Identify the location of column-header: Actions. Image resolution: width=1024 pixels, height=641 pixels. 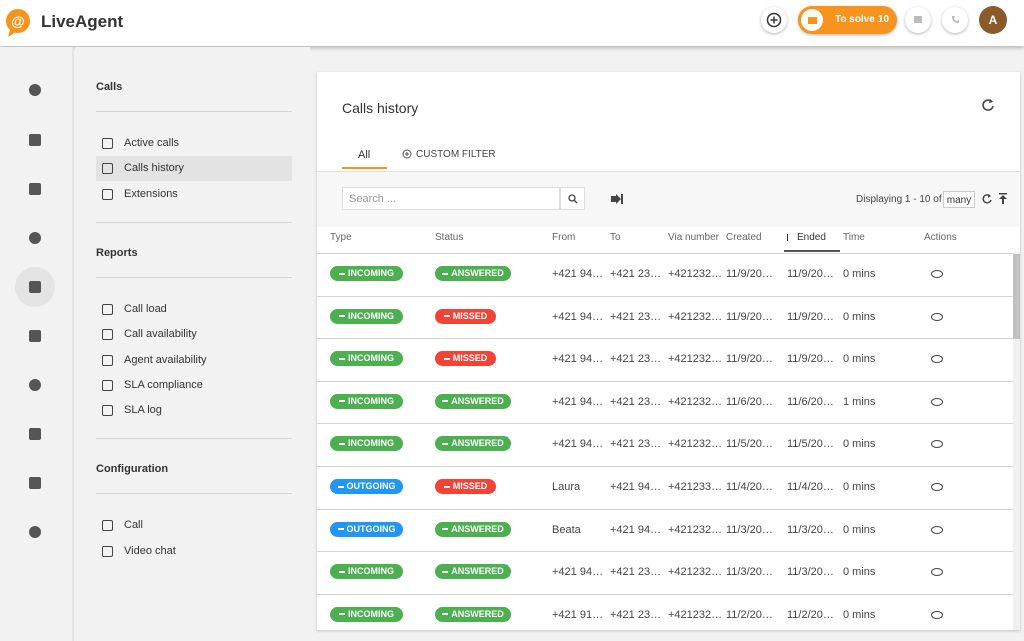
(940, 237).